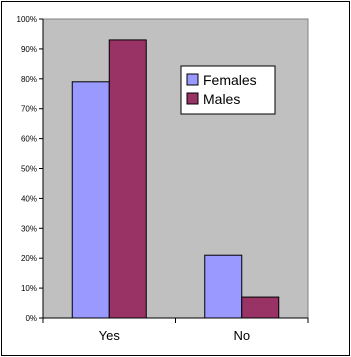 The width and height of the screenshot is (351, 357). What do you see at coordinates (110, 335) in the screenshot?
I see `x-category-label: Yes` at bounding box center [110, 335].